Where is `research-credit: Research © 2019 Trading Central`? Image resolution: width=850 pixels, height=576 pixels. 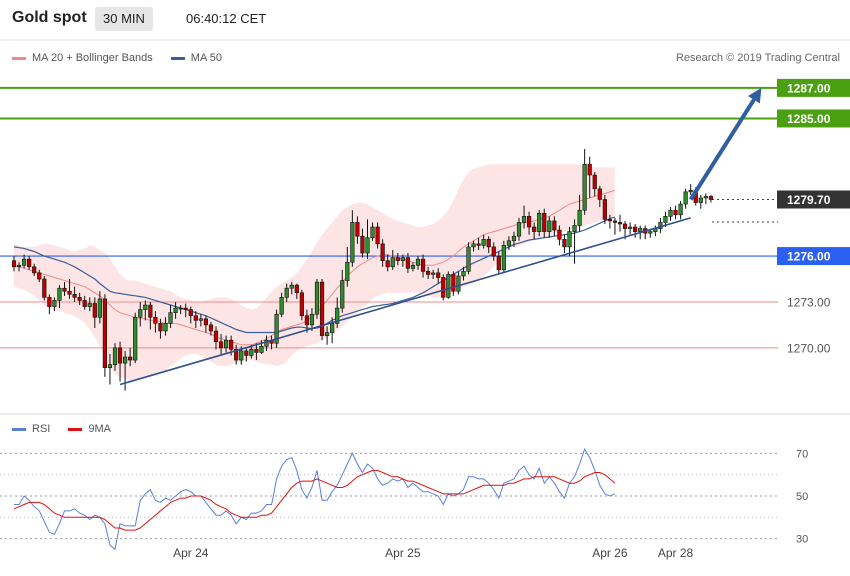 research-credit: Research © 2019 Trading Central is located at coordinates (757, 58).